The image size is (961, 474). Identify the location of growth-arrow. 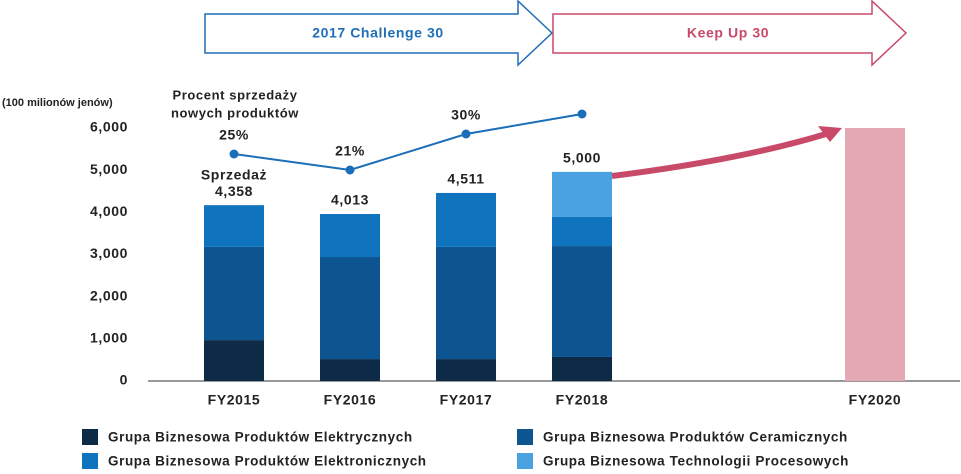
(719, 155).